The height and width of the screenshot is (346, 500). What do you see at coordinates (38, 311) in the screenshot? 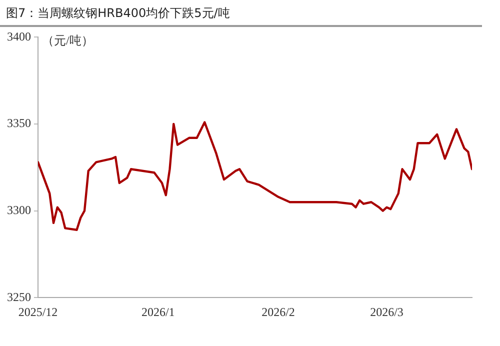
I see `x-tick-label: 2025/12` at bounding box center [38, 311].